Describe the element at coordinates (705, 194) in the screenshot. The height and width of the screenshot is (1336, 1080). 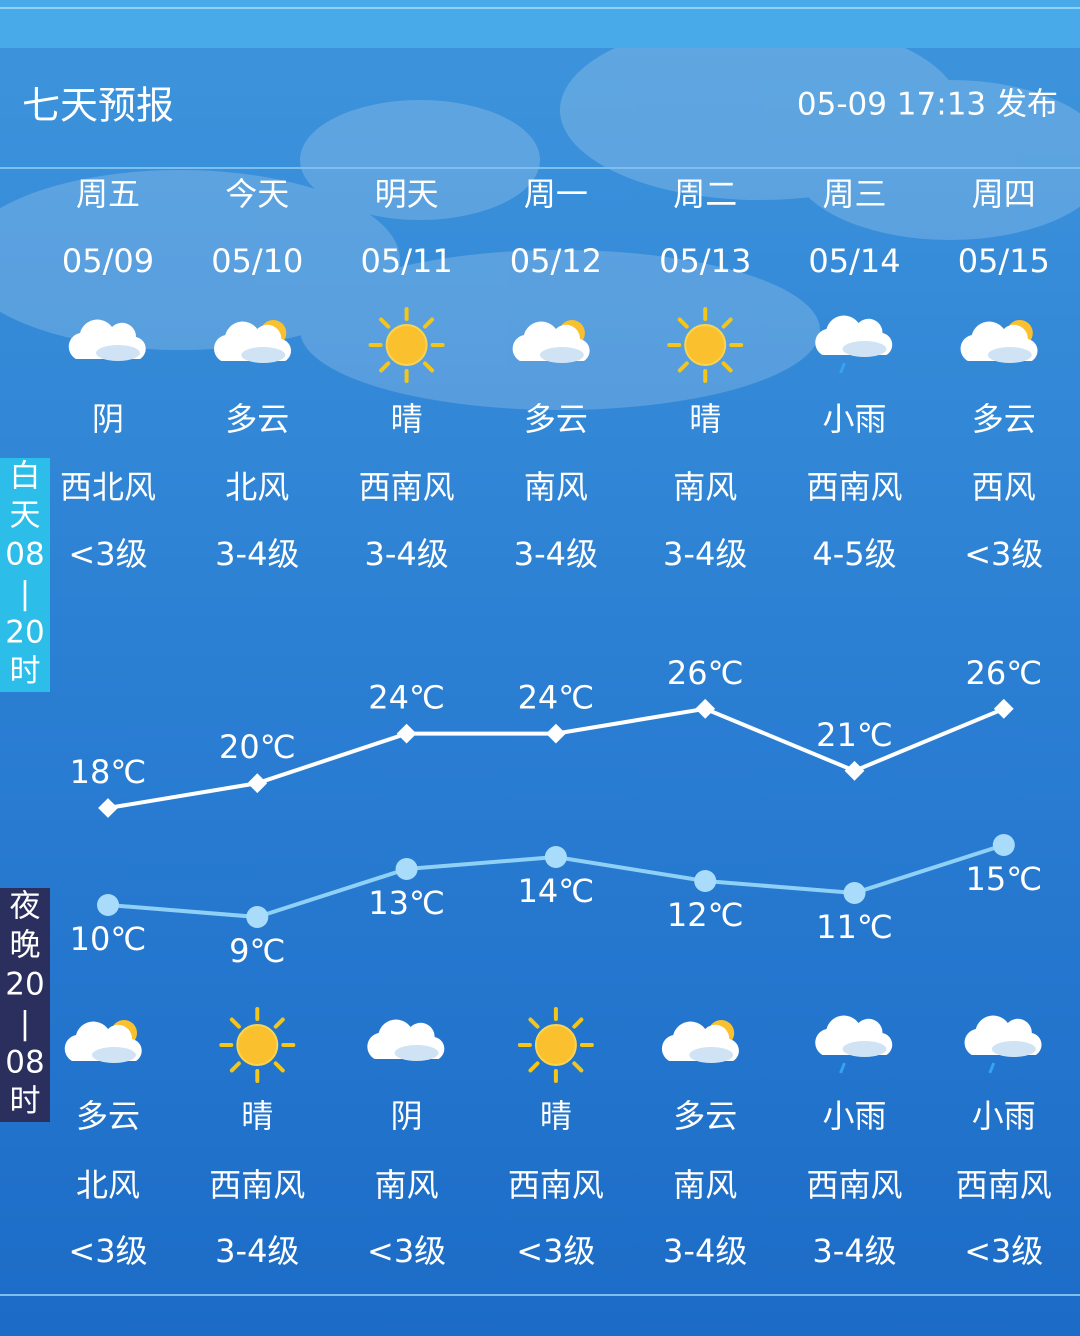
I see `weekday: 周二` at that location.